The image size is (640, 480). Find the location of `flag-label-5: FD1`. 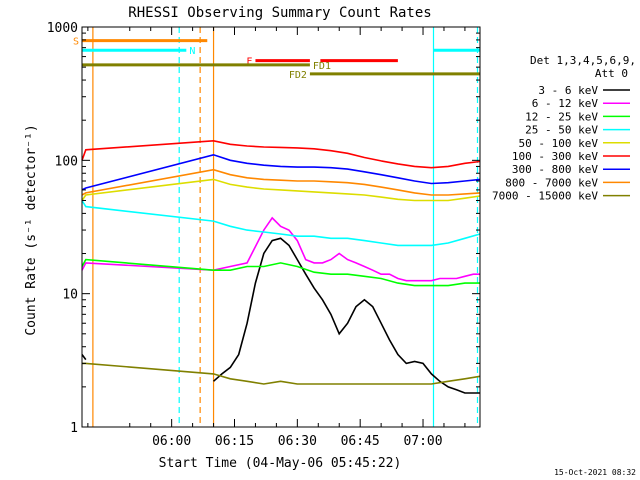

flag-label-5: FD1 is located at coordinates (322, 66).